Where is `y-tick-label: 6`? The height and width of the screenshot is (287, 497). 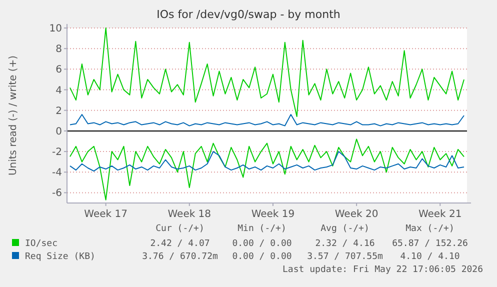
y-tick-label: 6 is located at coordinates (59, 70).